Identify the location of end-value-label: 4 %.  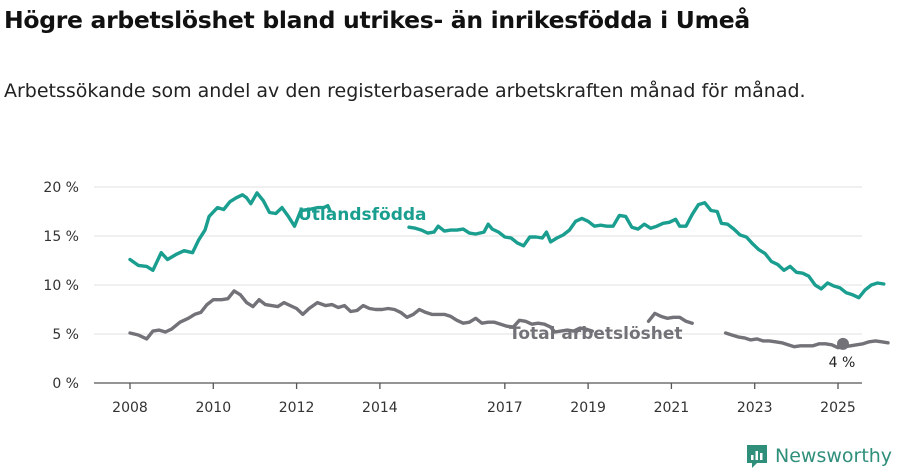
(842, 363).